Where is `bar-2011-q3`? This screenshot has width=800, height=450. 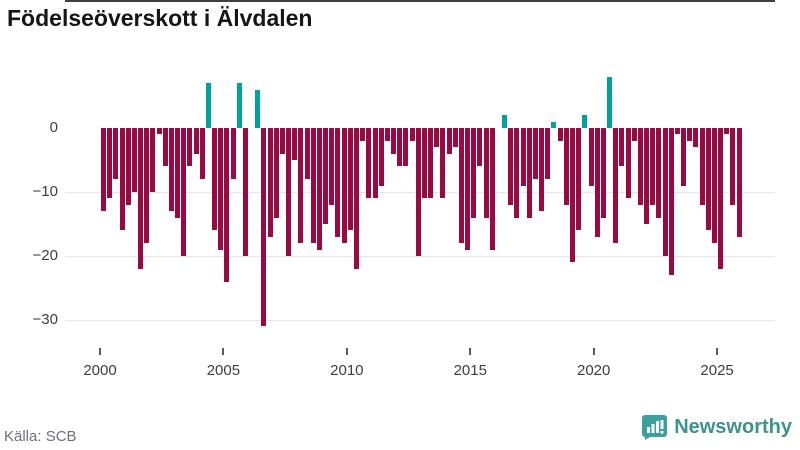
bar-2011-q3 is located at coordinates (387, 134).